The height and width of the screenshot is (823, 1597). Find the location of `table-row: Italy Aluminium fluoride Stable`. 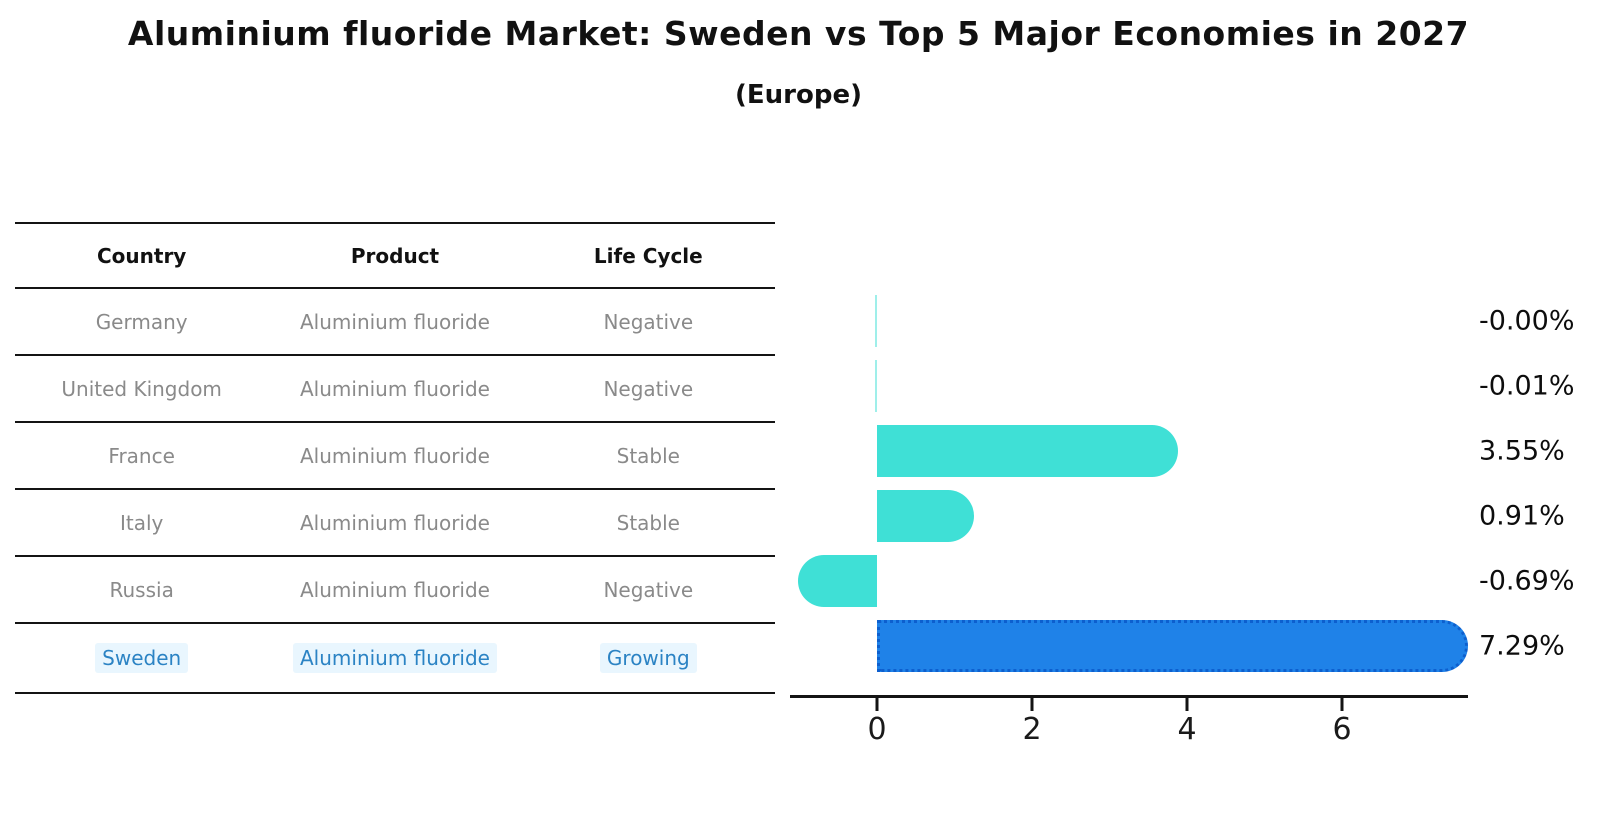

table-row: Italy Aluminium fluoride Stable is located at coordinates (395, 521).